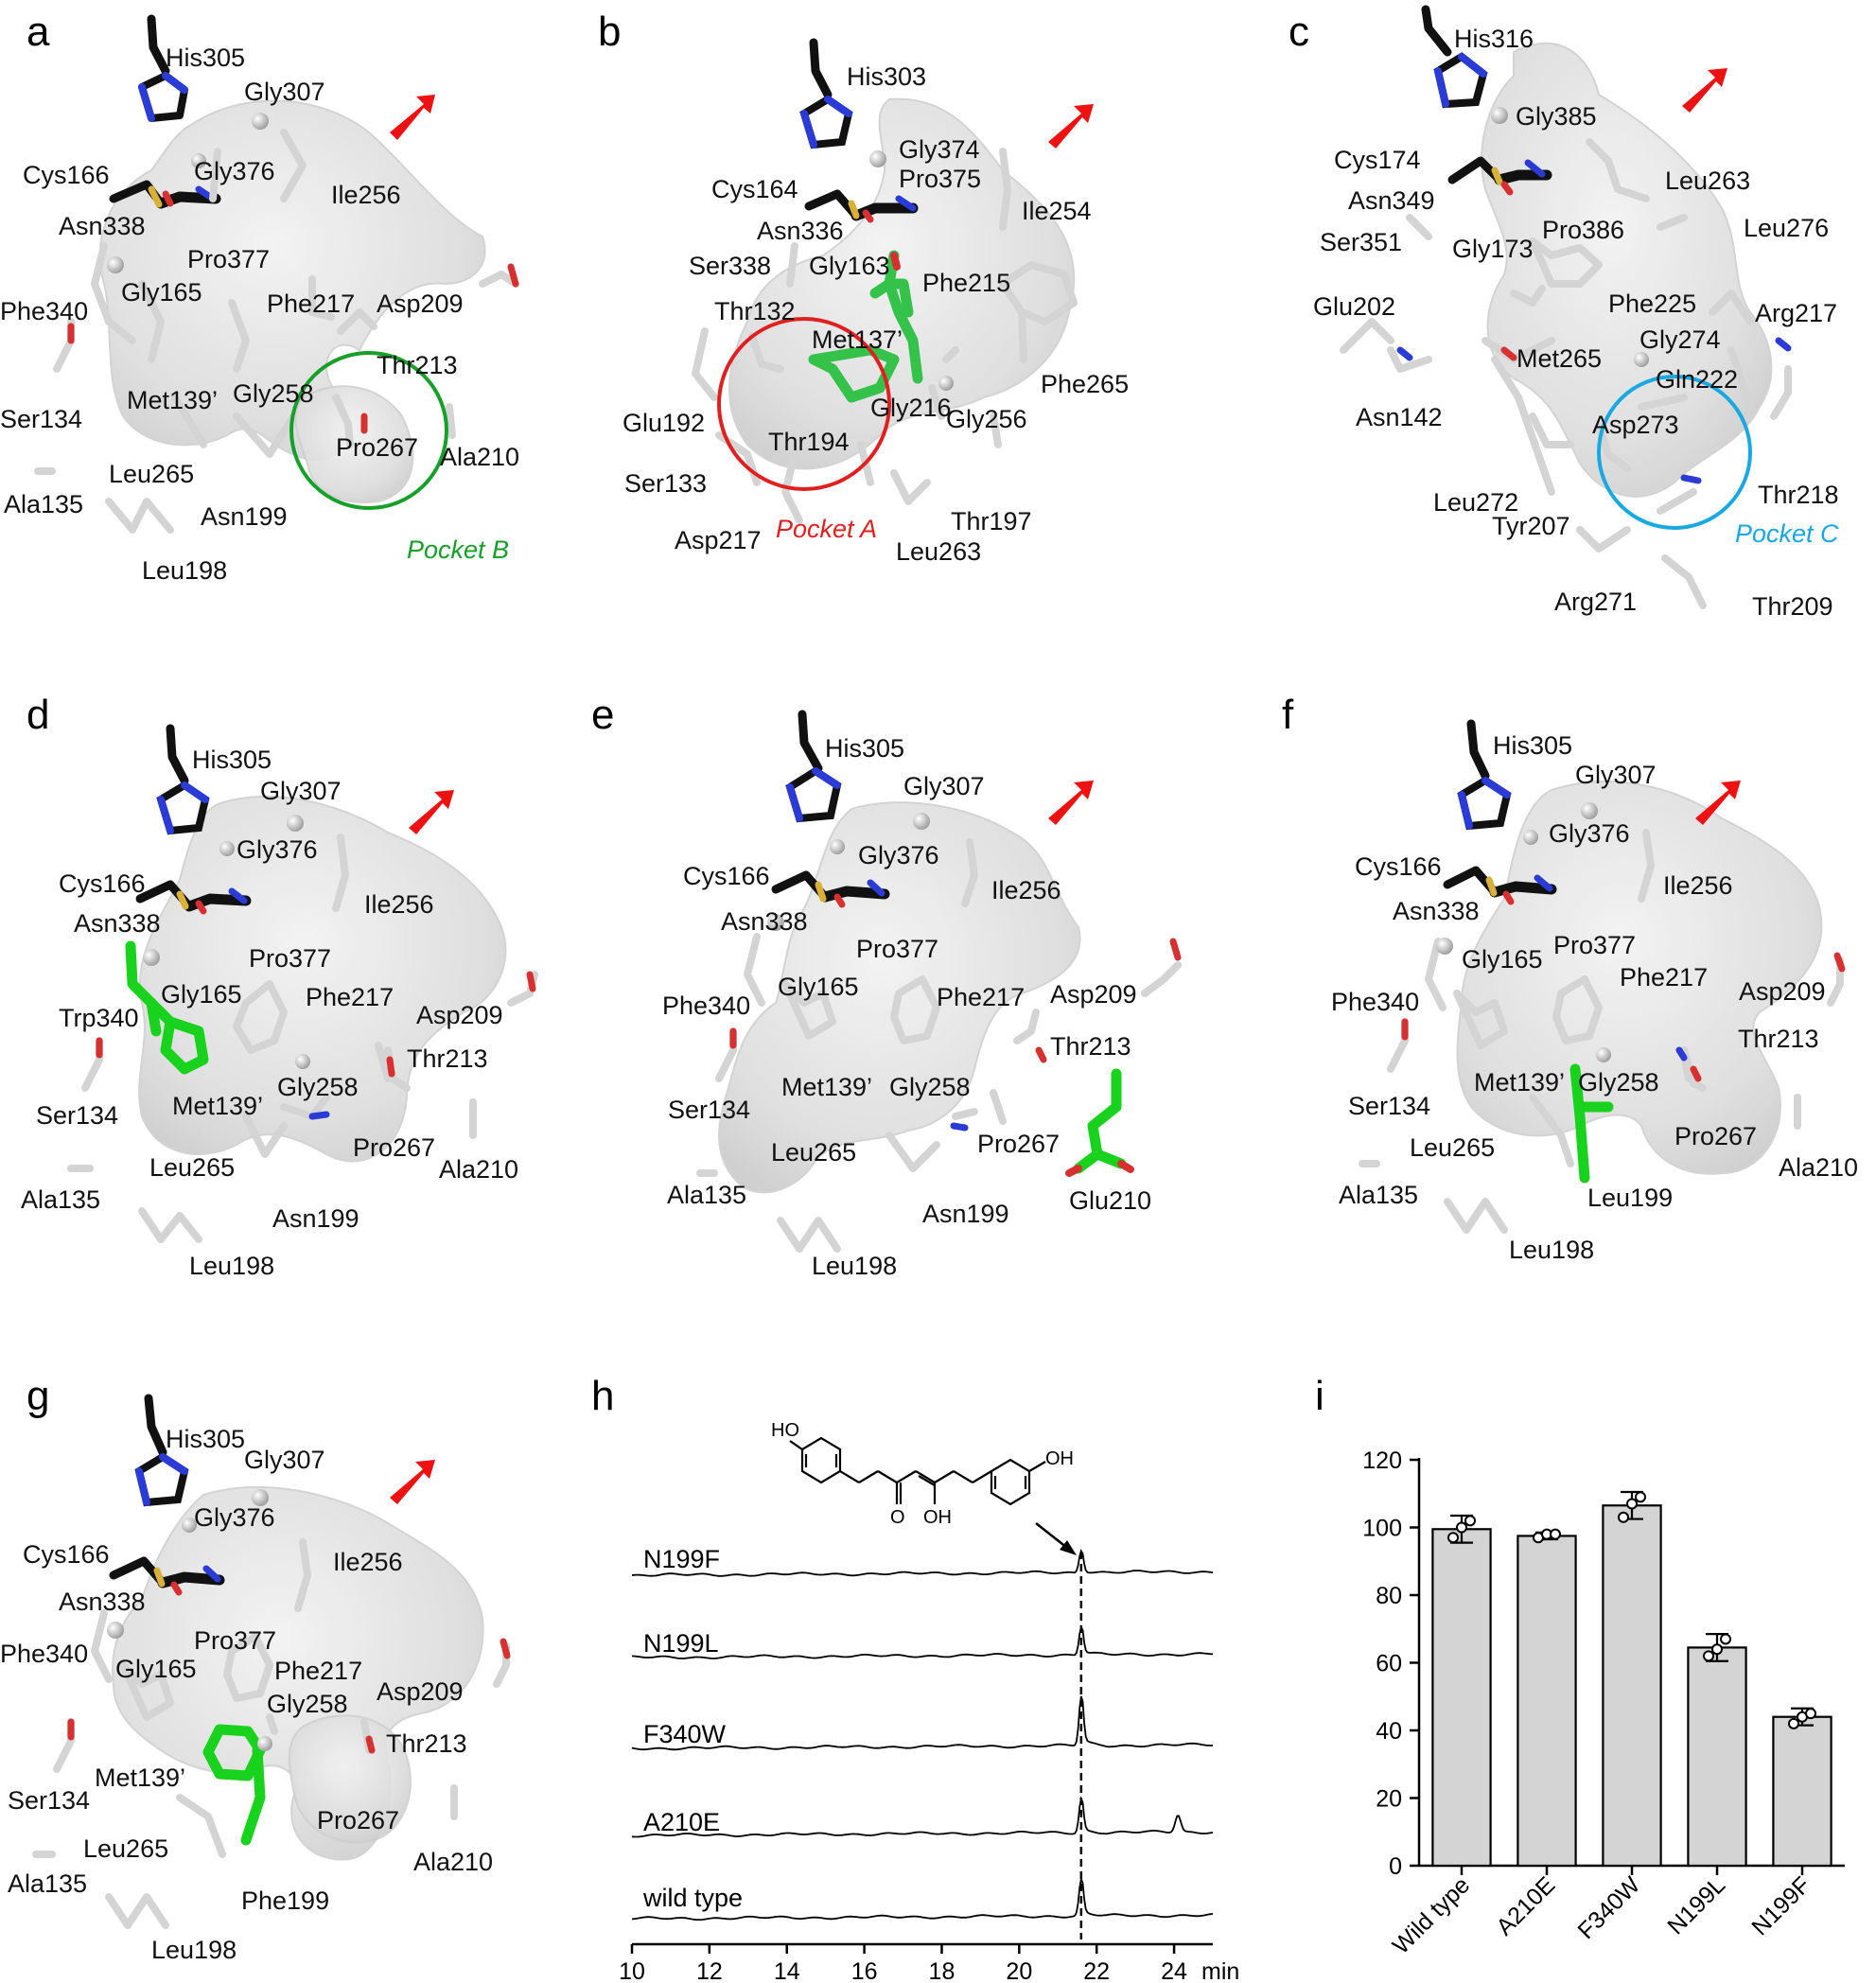 The height and width of the screenshot is (1983, 1876). Describe the element at coordinates (857, 339) in the screenshot. I see `residue-label: Met137’` at that location.